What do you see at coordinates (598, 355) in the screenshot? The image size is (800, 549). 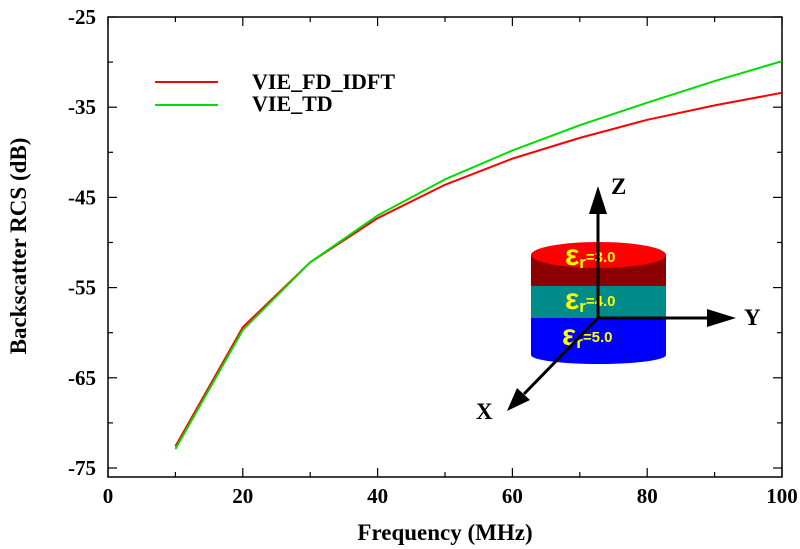 I see `cylinder-bottom-ellipse` at bounding box center [598, 355].